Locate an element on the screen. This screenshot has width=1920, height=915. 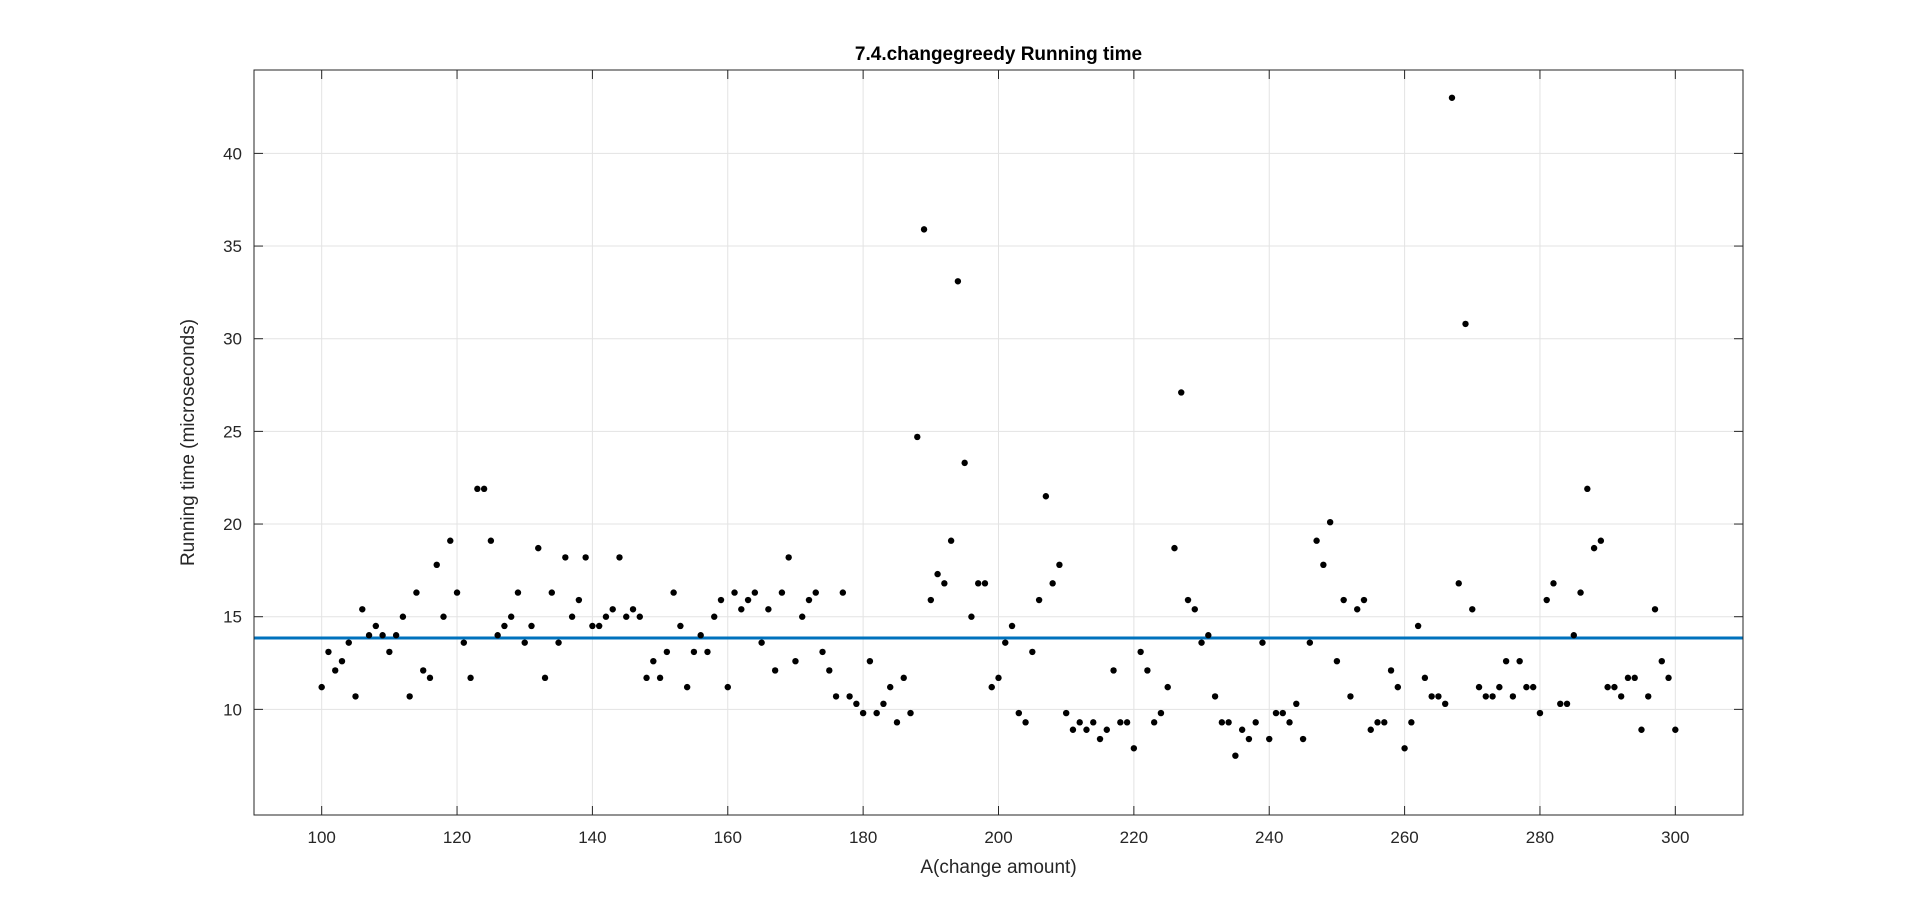
x-tick-label: 140 is located at coordinates (592, 837).